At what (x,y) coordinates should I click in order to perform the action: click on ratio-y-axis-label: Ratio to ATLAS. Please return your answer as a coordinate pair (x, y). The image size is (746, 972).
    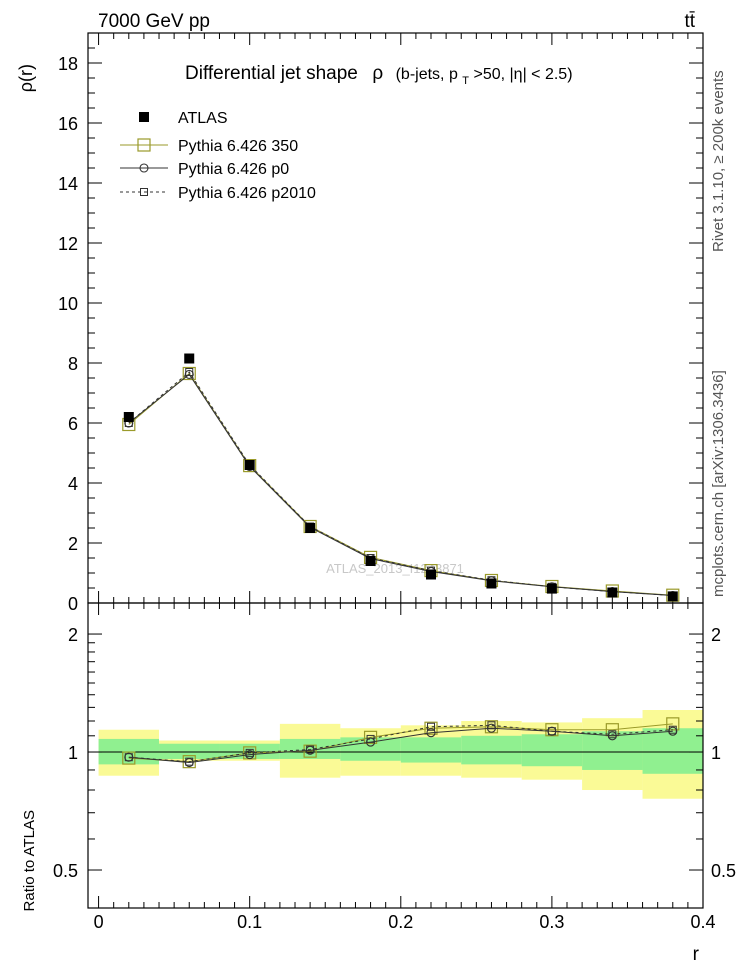
    Looking at the image, I should click on (29, 860).